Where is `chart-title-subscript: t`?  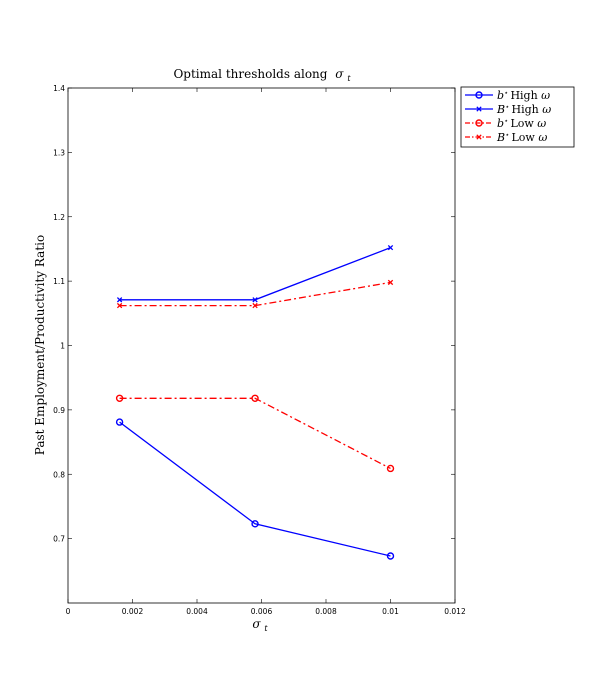
chart-title-subscript: t is located at coordinates (349, 78).